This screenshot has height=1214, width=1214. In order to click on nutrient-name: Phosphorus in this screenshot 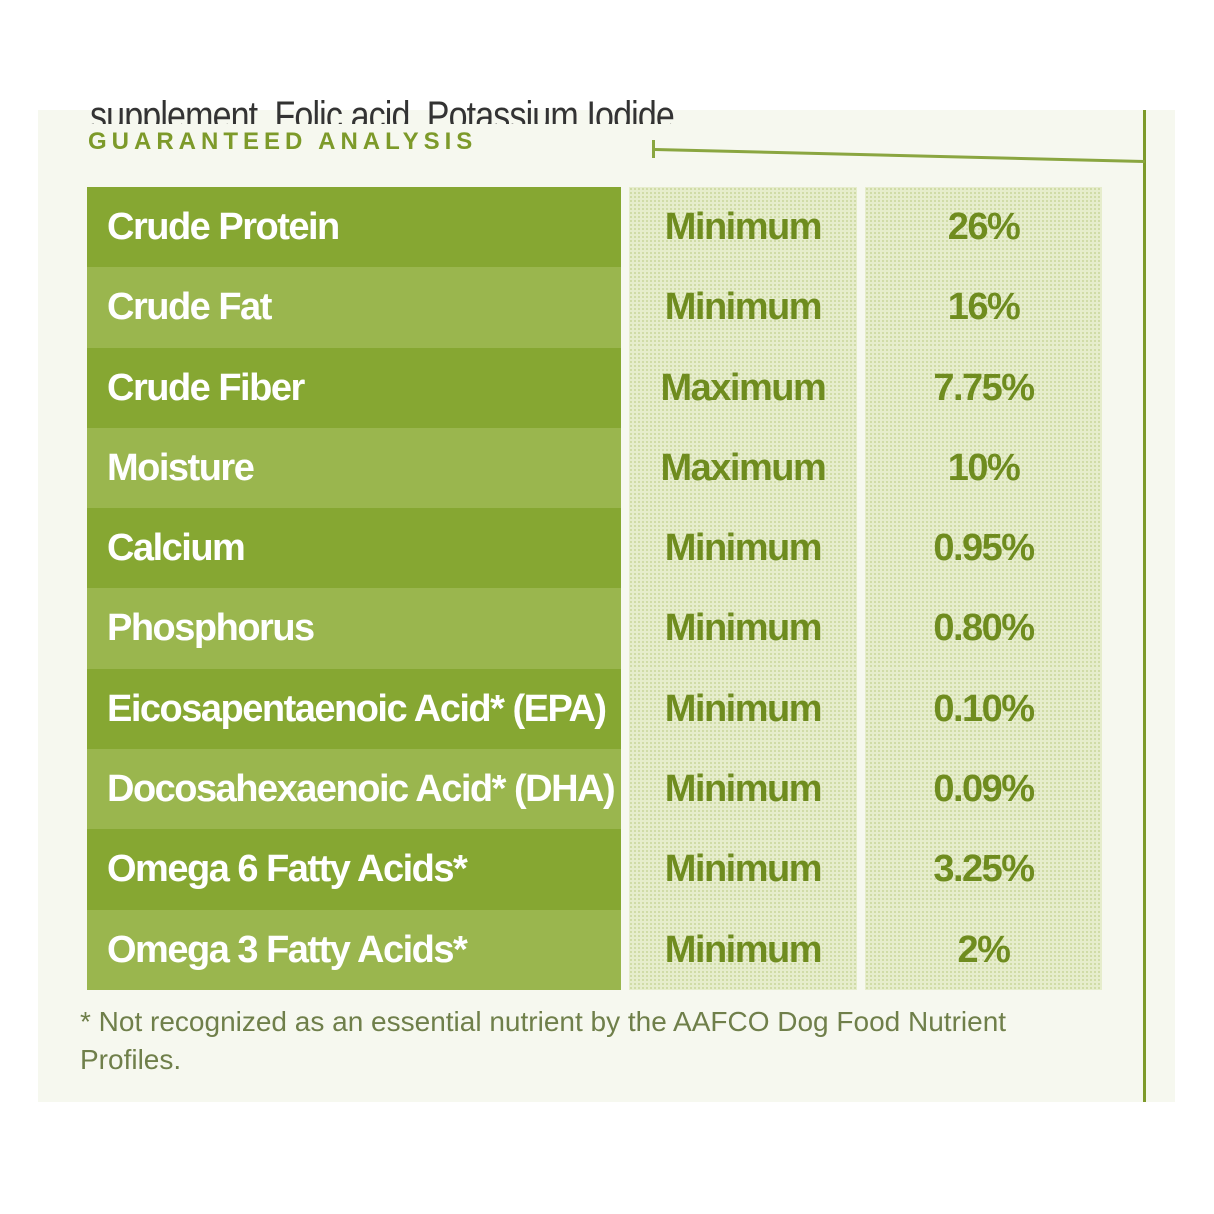, I will do `click(354, 628)`.